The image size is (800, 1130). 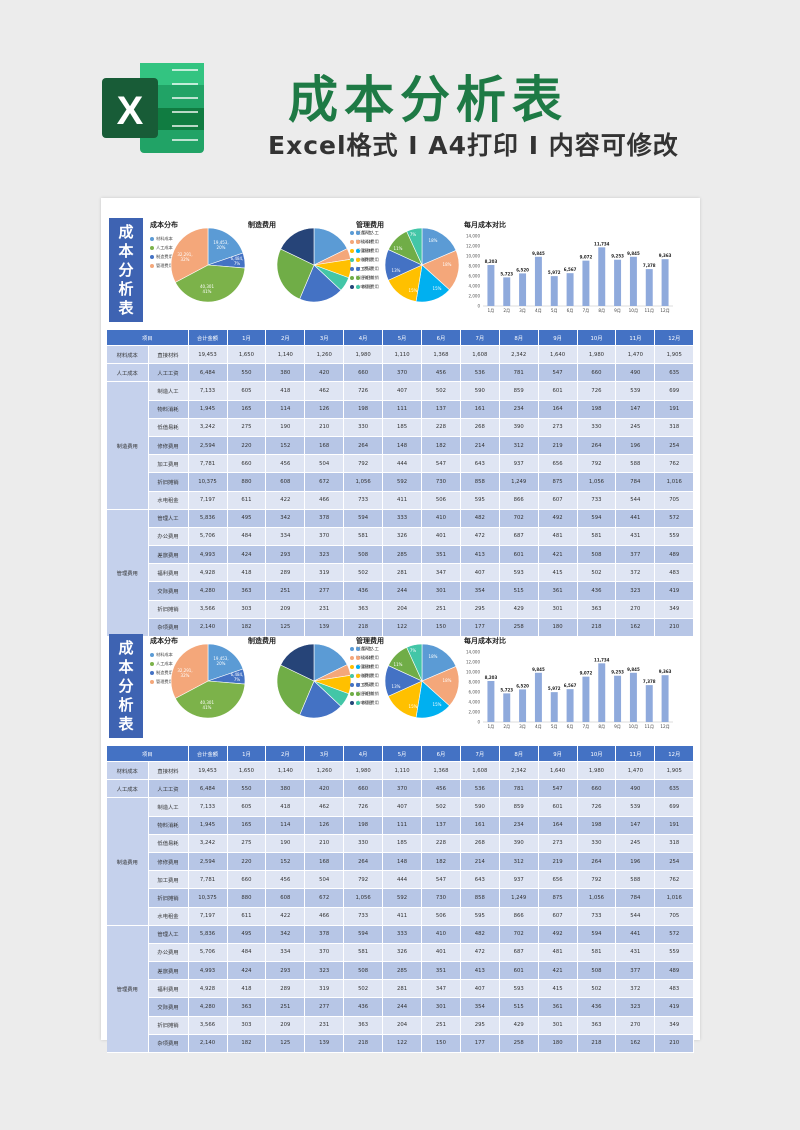 I want to click on value-cell: 660, so click(x=363, y=789).